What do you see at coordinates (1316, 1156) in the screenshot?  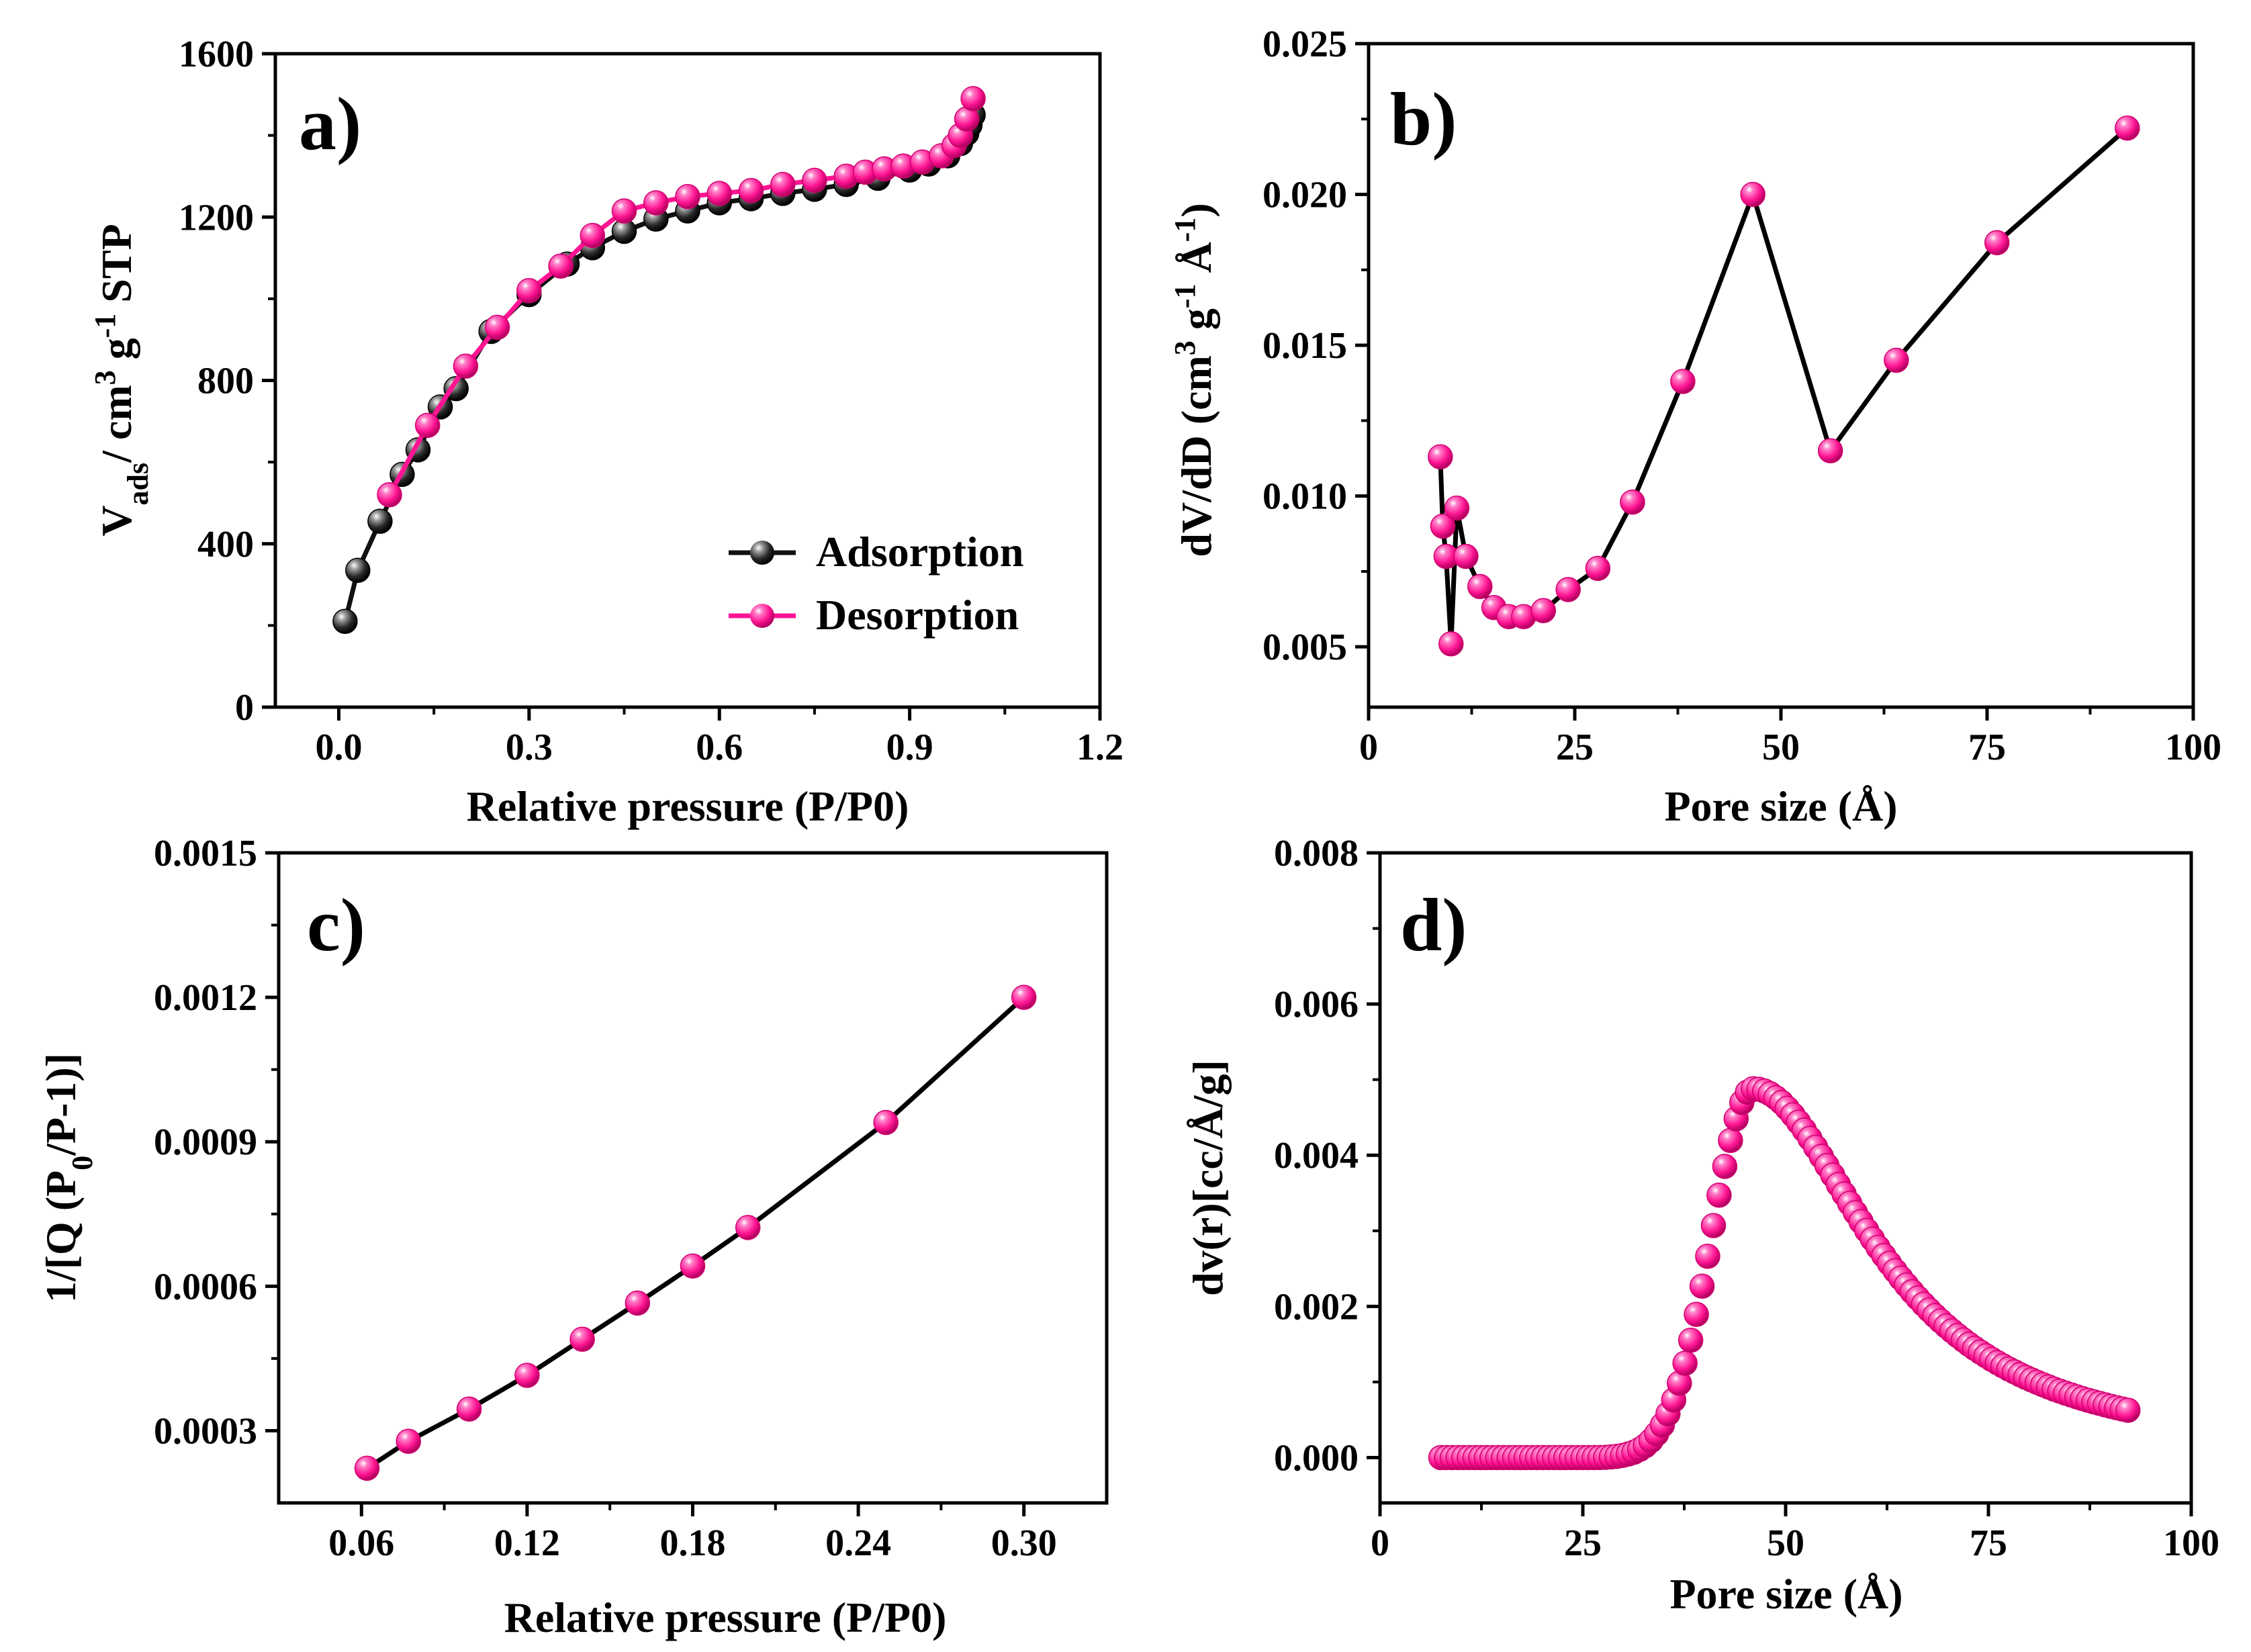 I see `y-tick-label: 0.004` at bounding box center [1316, 1156].